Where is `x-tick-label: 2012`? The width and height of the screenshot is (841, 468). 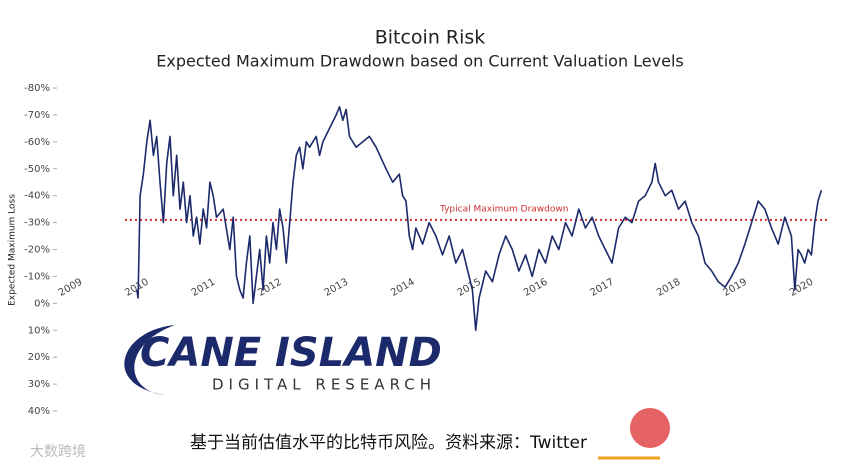 x-tick-label: 2012 is located at coordinates (270, 288).